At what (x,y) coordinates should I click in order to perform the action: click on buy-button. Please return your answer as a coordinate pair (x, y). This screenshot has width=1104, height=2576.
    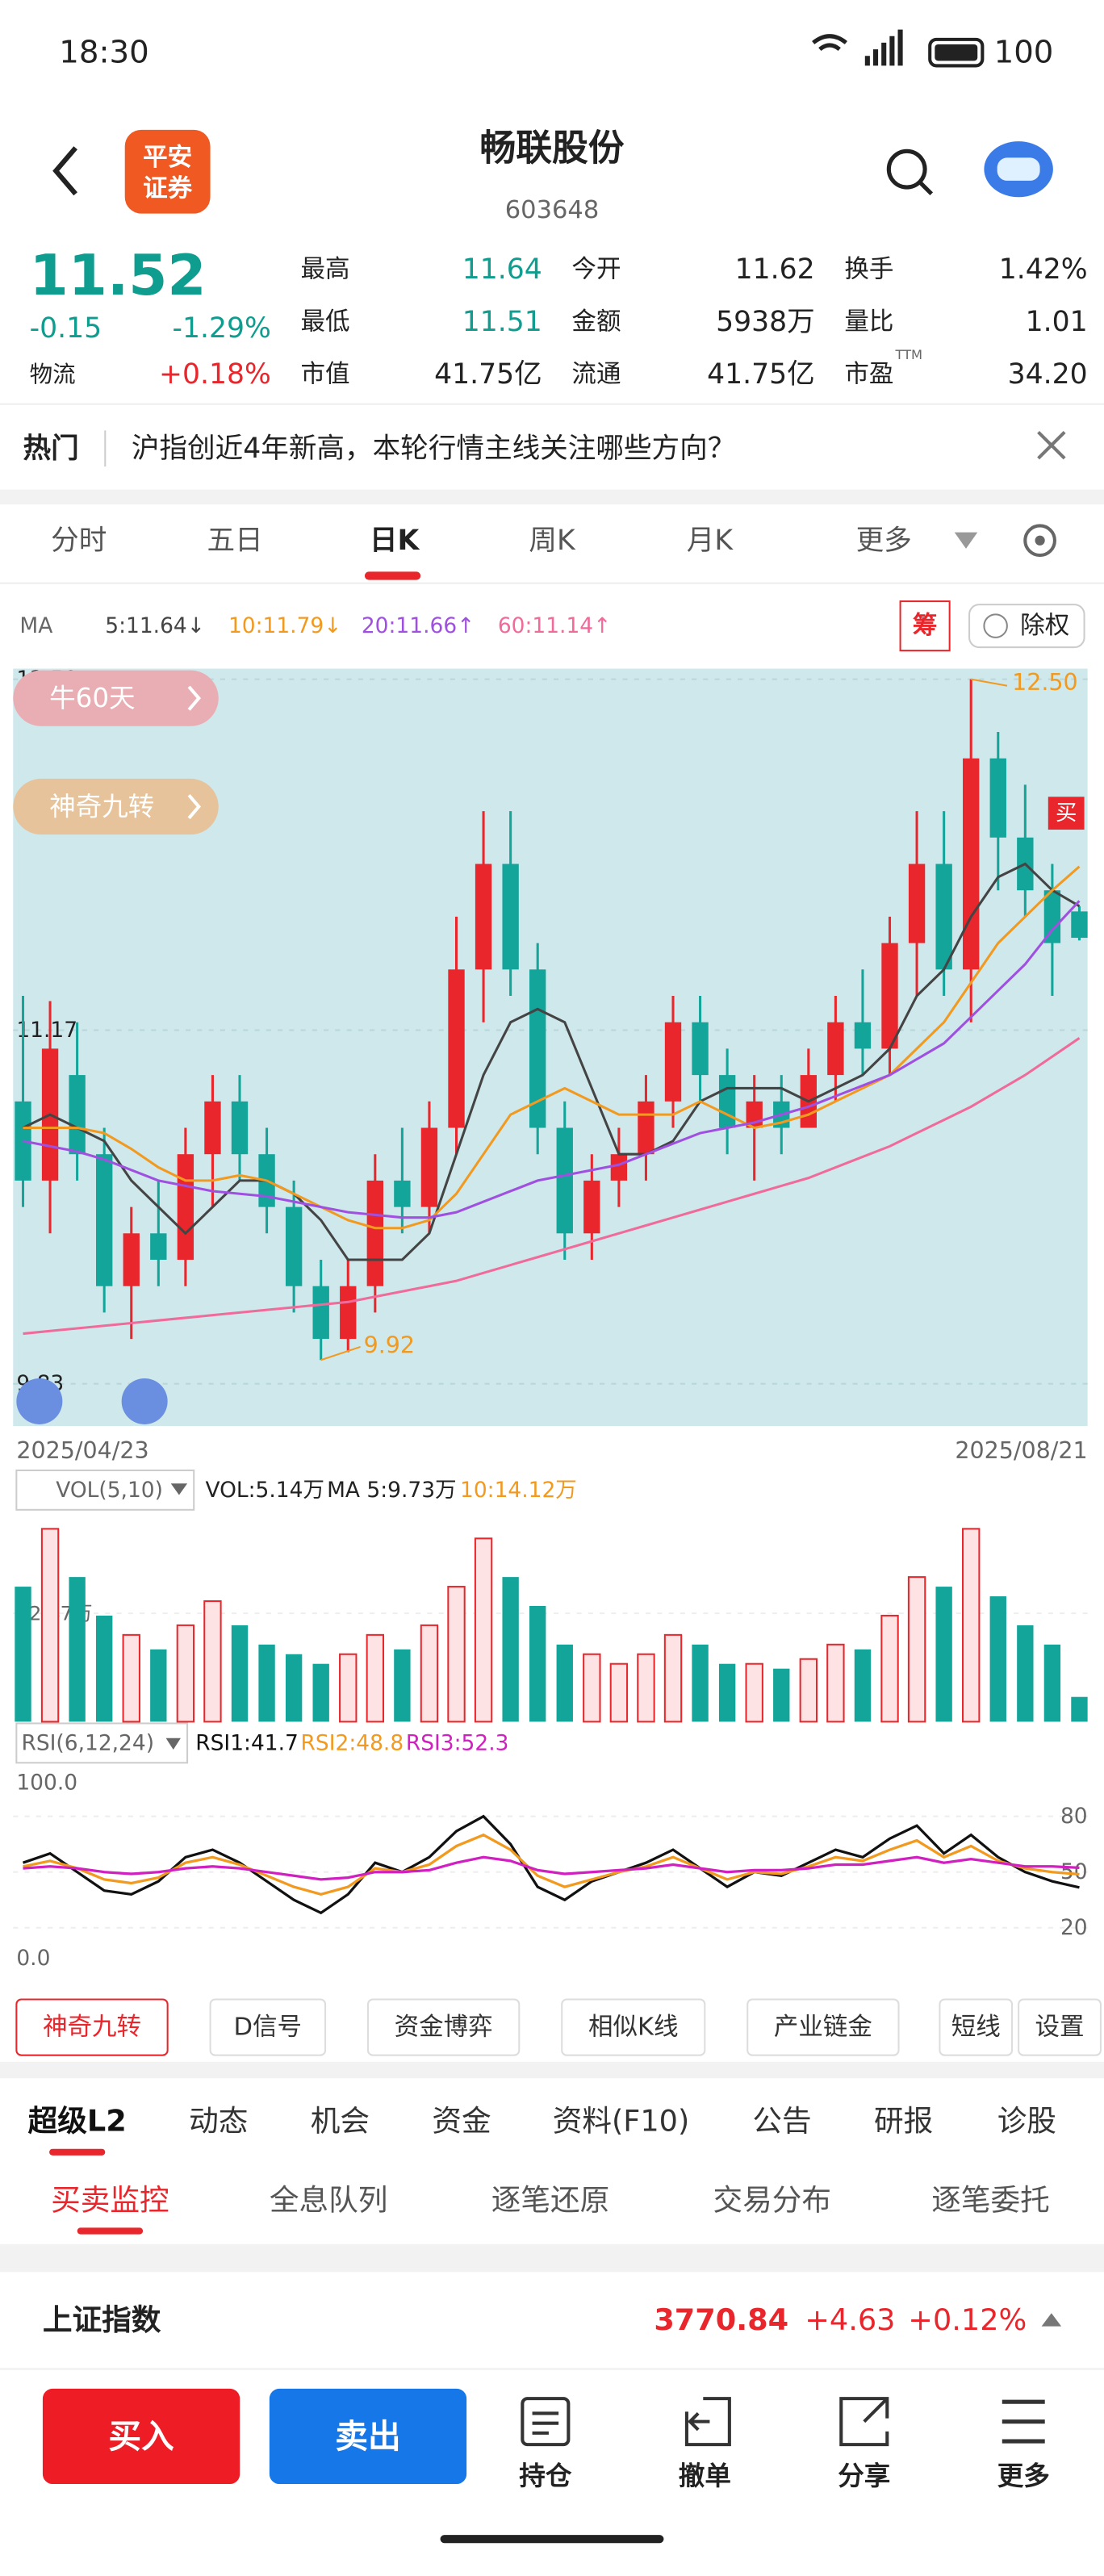
    Looking at the image, I should click on (141, 2436).